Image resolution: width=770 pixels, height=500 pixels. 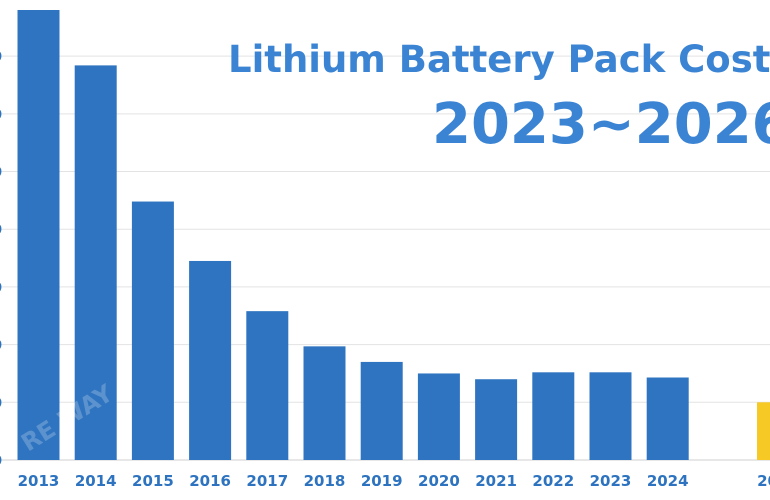 What do you see at coordinates (610, 416) in the screenshot?
I see `bar-2023` at bounding box center [610, 416].